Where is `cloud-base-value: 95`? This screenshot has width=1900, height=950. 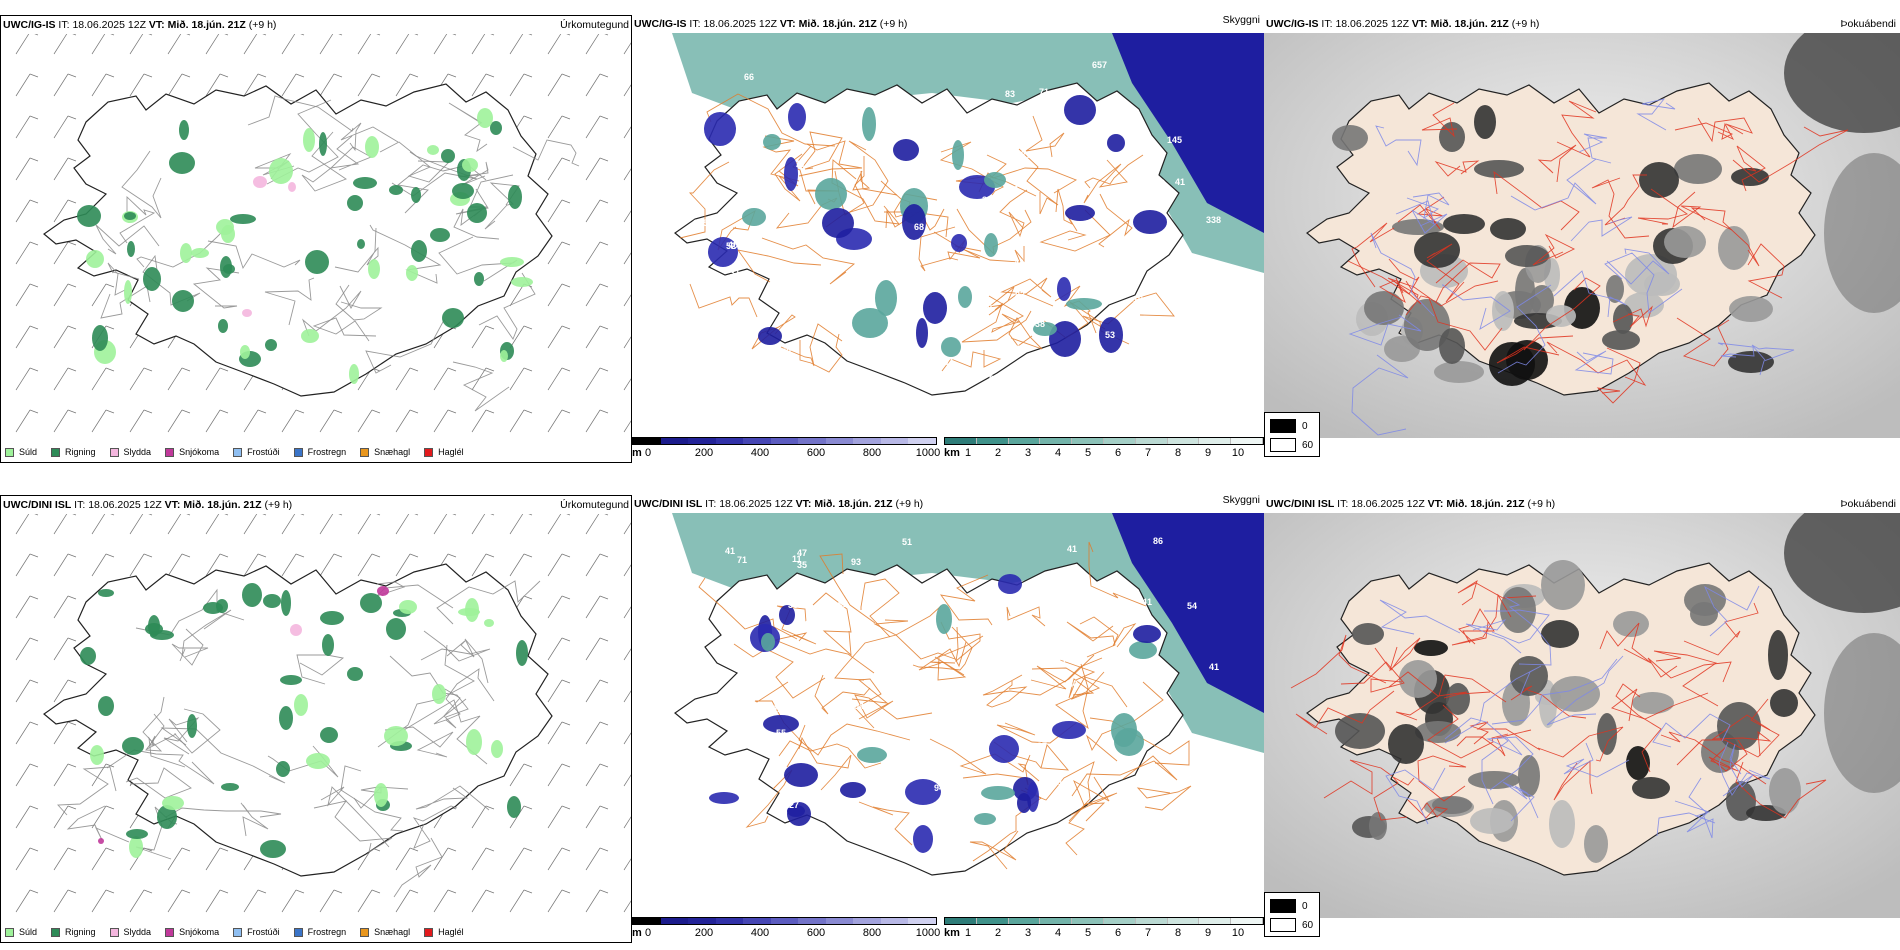
cloud-base-value: 95 is located at coordinates (863, 657).